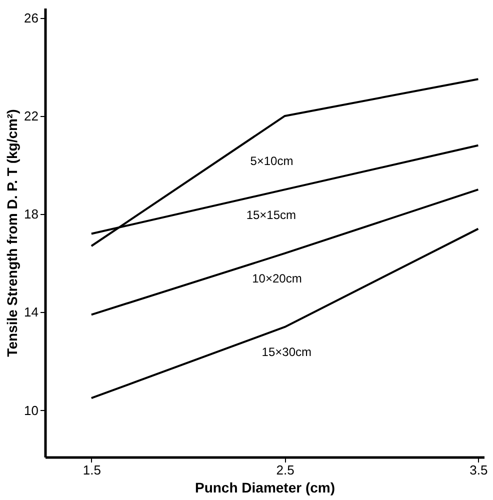 This screenshot has width=493, height=500. I want to click on annotation: 15×15cm, so click(271, 215).